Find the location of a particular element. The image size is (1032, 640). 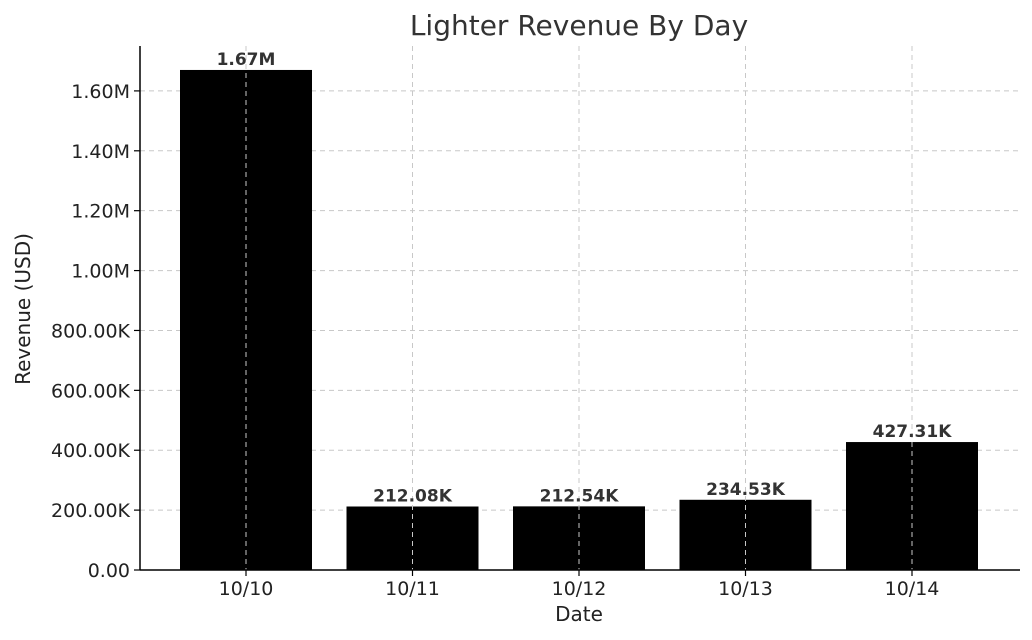

bar-value-label: 427.31K is located at coordinates (913, 432).